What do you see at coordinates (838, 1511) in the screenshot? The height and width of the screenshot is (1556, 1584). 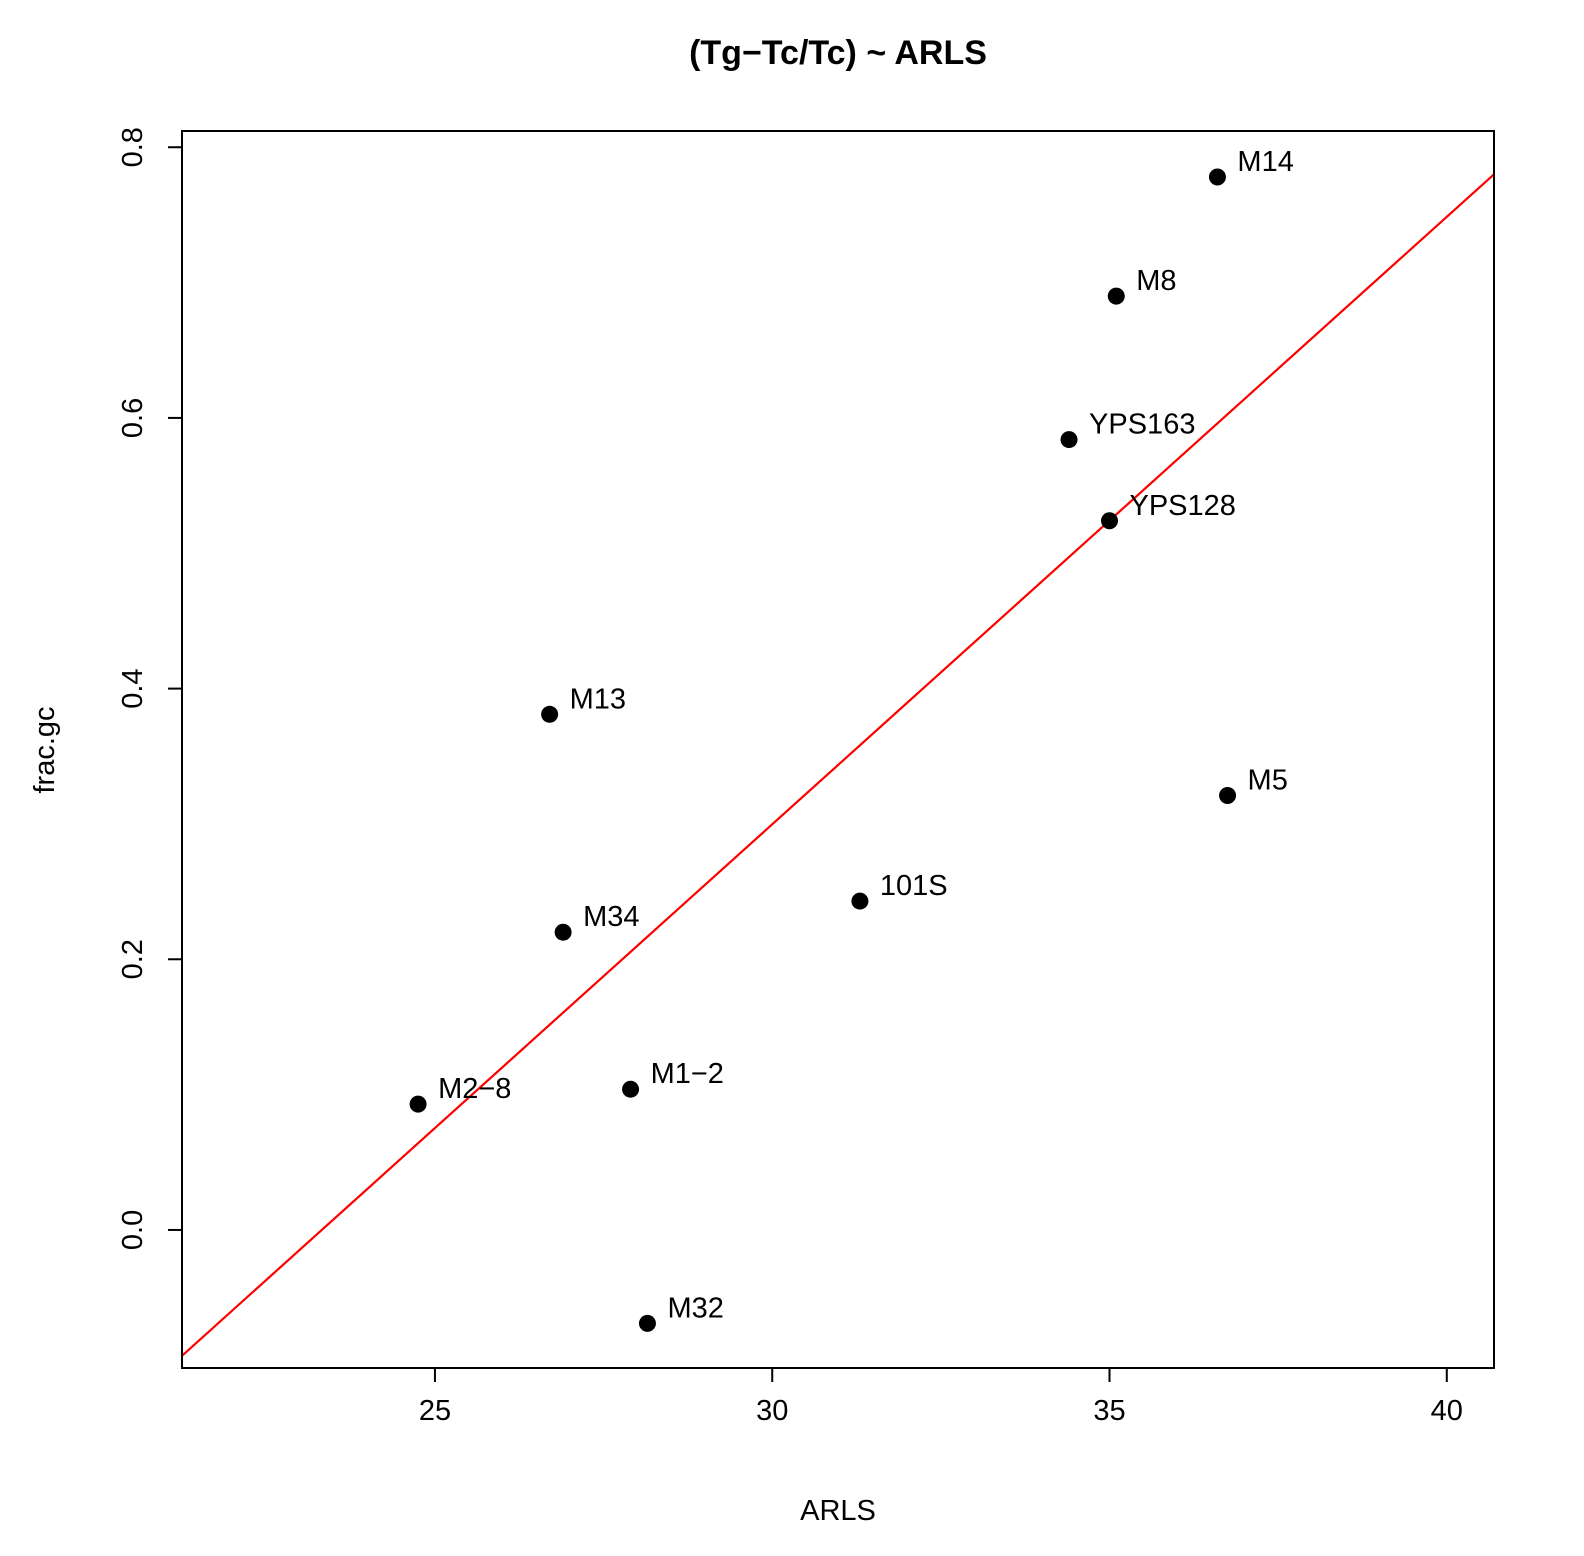 I see `x-axis-label: ARLS` at bounding box center [838, 1511].